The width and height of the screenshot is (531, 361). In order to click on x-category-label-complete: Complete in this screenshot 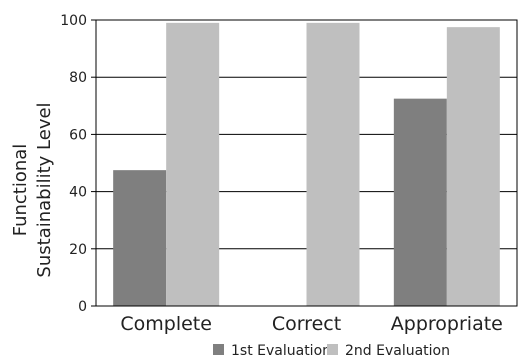, I will do `click(166, 324)`.